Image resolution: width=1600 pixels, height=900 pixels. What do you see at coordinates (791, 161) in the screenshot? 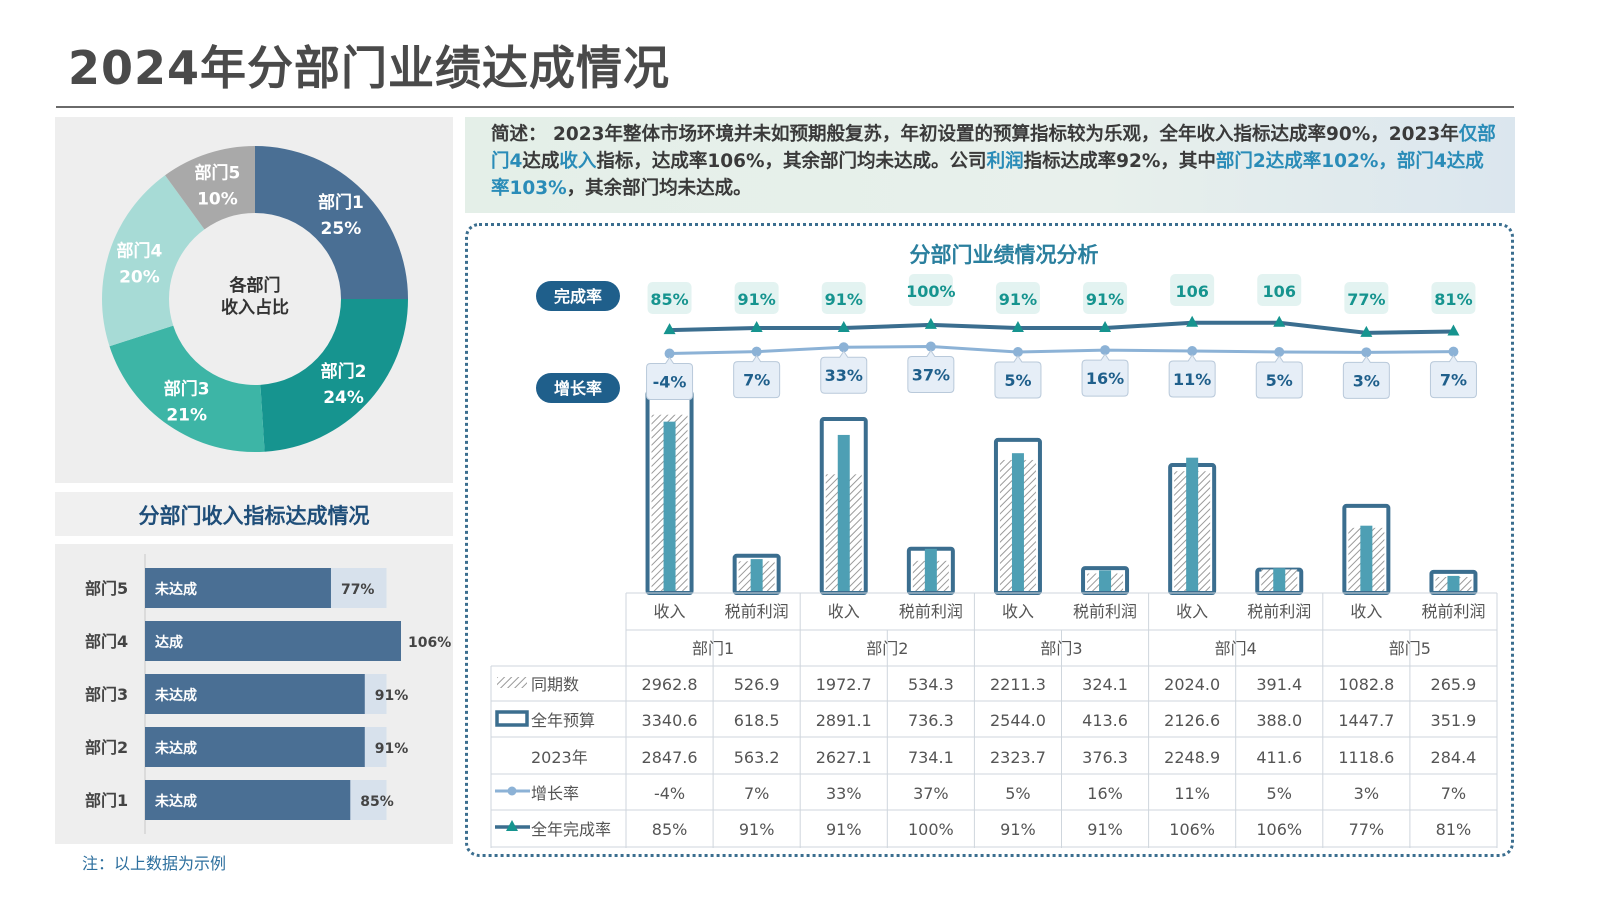
I see `summary-segment: 指标，达成率106%，其余部门均未达成。公司` at bounding box center [791, 161].